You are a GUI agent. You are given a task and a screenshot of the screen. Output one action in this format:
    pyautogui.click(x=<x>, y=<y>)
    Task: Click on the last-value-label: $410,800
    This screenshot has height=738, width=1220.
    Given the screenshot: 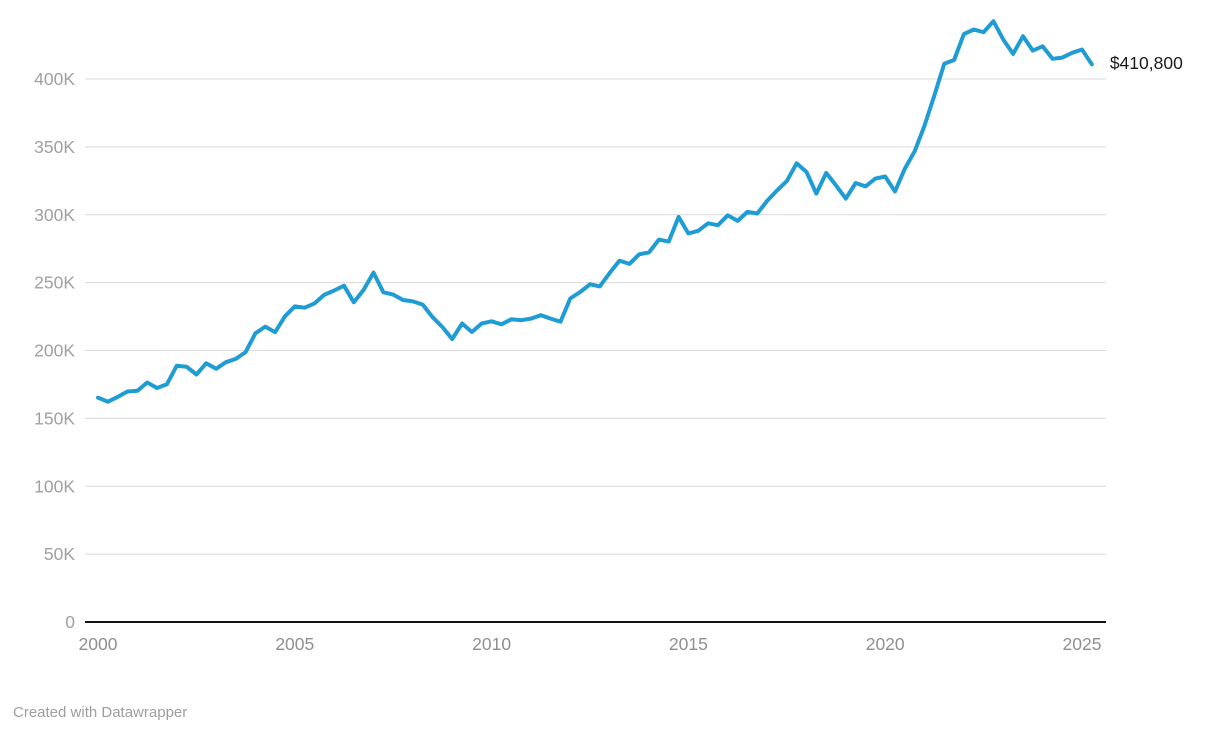 What is the action you would take?
    pyautogui.click(x=1146, y=63)
    